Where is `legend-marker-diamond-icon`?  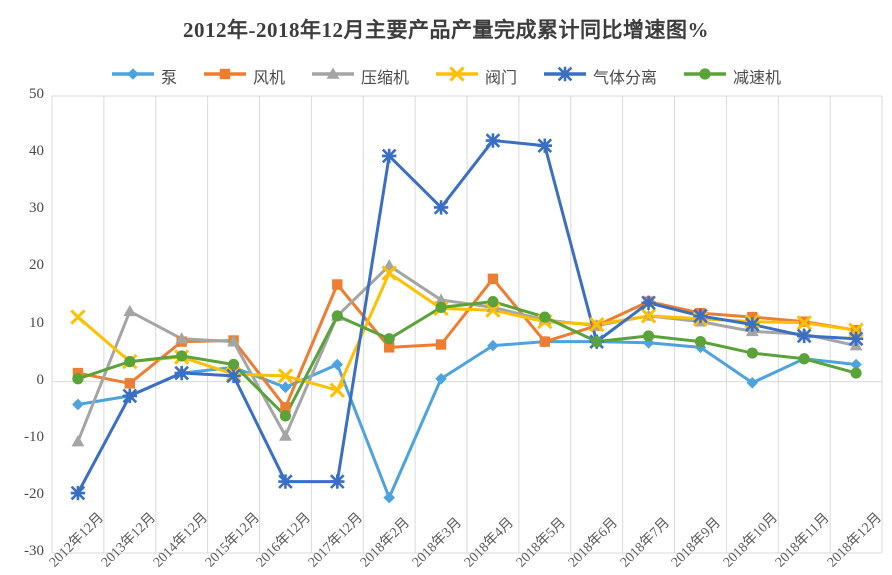 legend-marker-diamond-icon is located at coordinates (133, 76).